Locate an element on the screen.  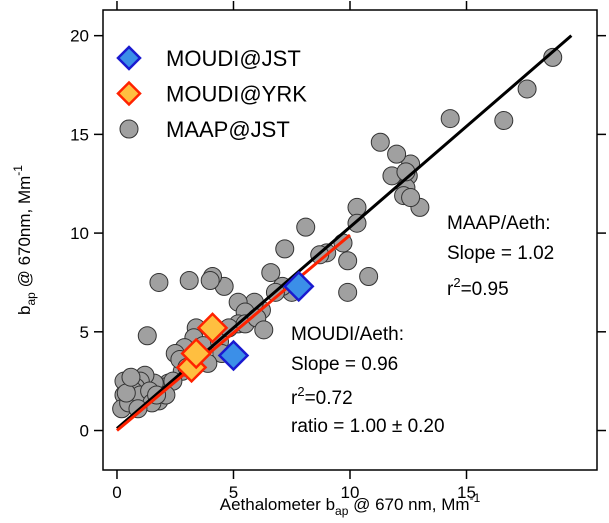
y-tick-label: 10 is located at coordinates (79, 233).